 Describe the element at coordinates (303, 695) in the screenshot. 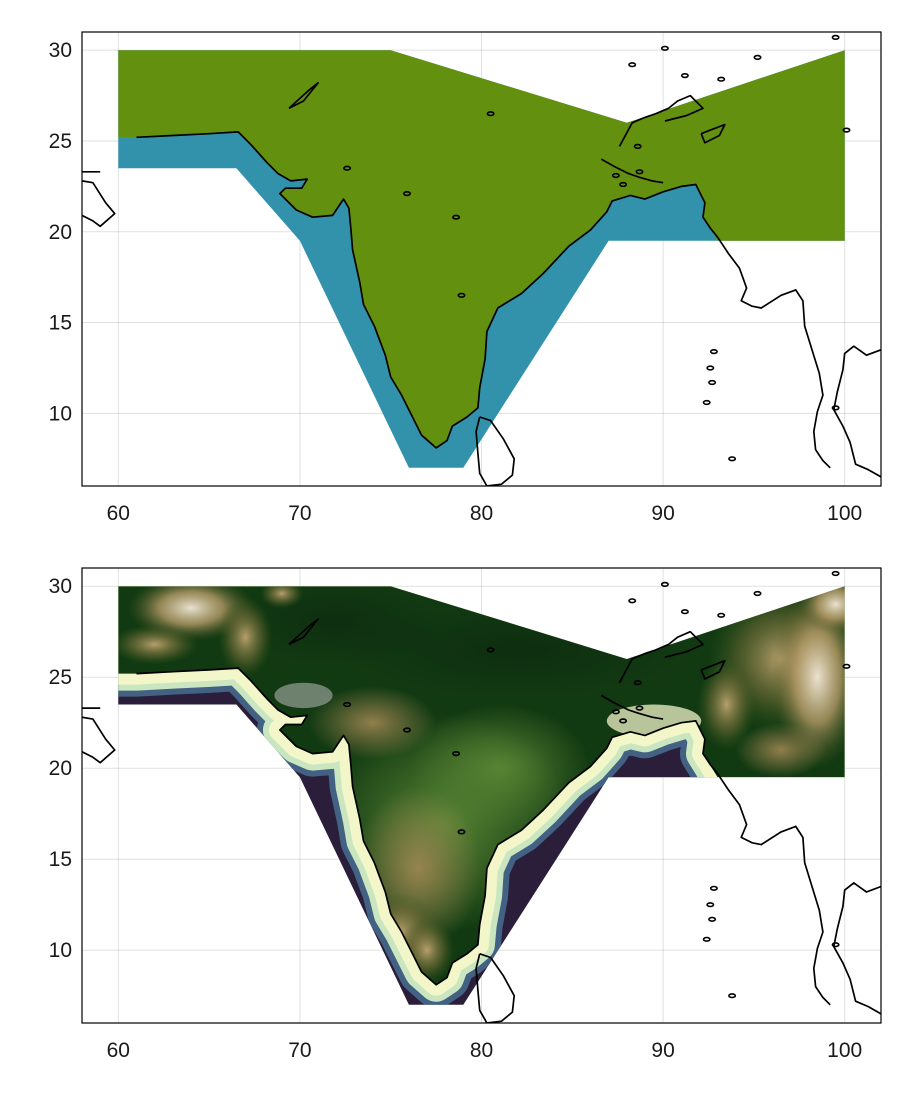

I see `salt-marsh-shading` at that location.